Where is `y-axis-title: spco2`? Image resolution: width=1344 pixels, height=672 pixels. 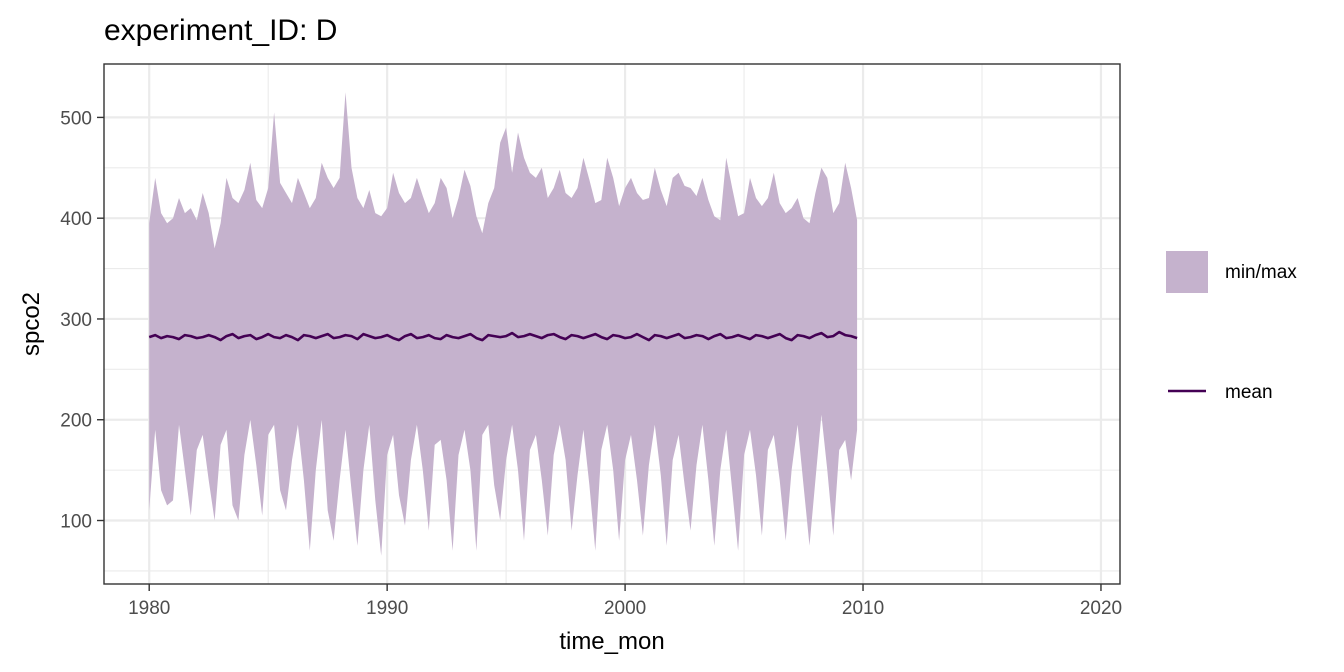
y-axis-title: spco2 is located at coordinates (31, 324).